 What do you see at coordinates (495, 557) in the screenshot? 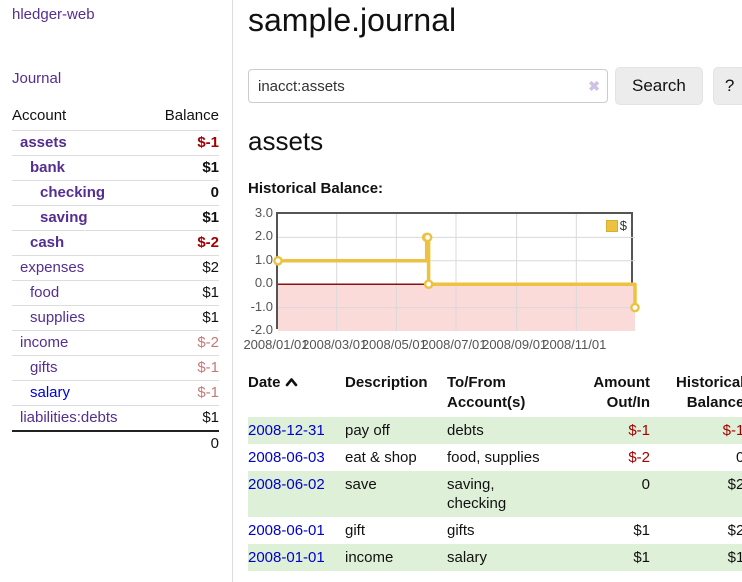
I see `register-row: 2008-01-01 income salary $1 $1` at bounding box center [495, 557].